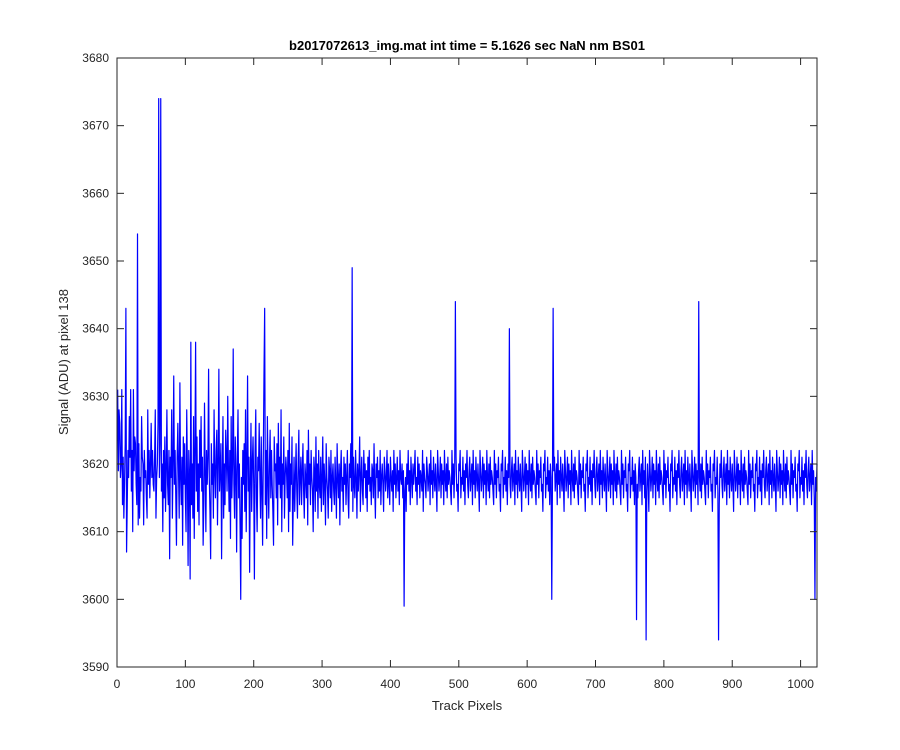  I want to click on x-tick-label: 700, so click(596, 684).